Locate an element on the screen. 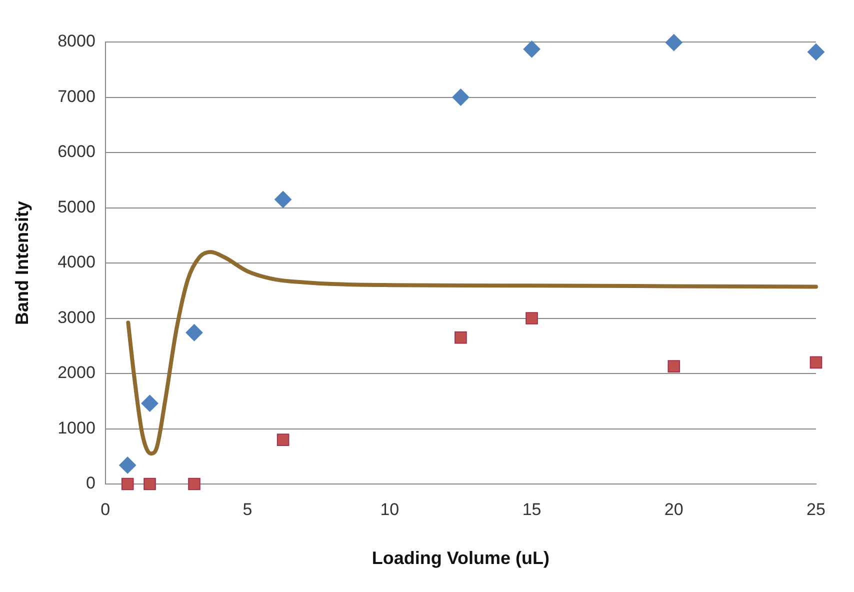 The image size is (854, 592). x-tick-label: 5 is located at coordinates (247, 509).